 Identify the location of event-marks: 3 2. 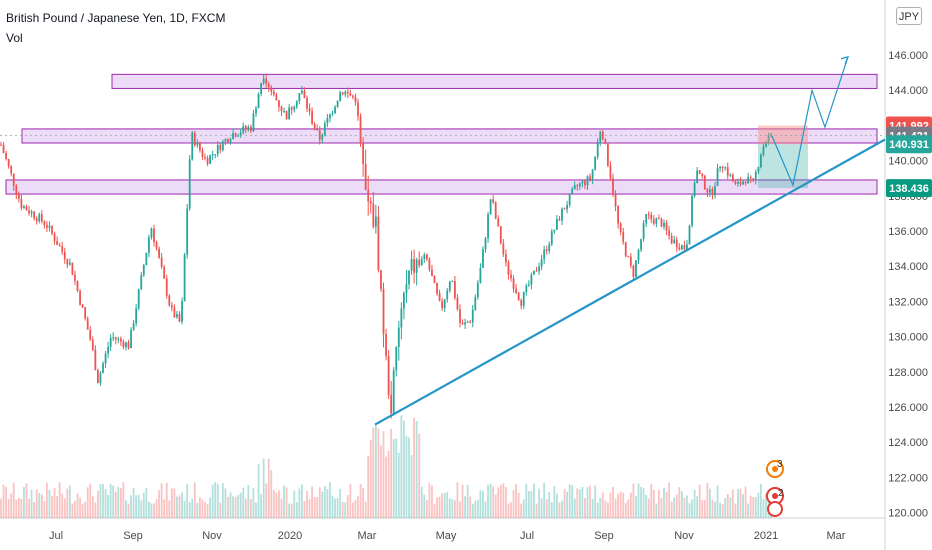
(781, 488).